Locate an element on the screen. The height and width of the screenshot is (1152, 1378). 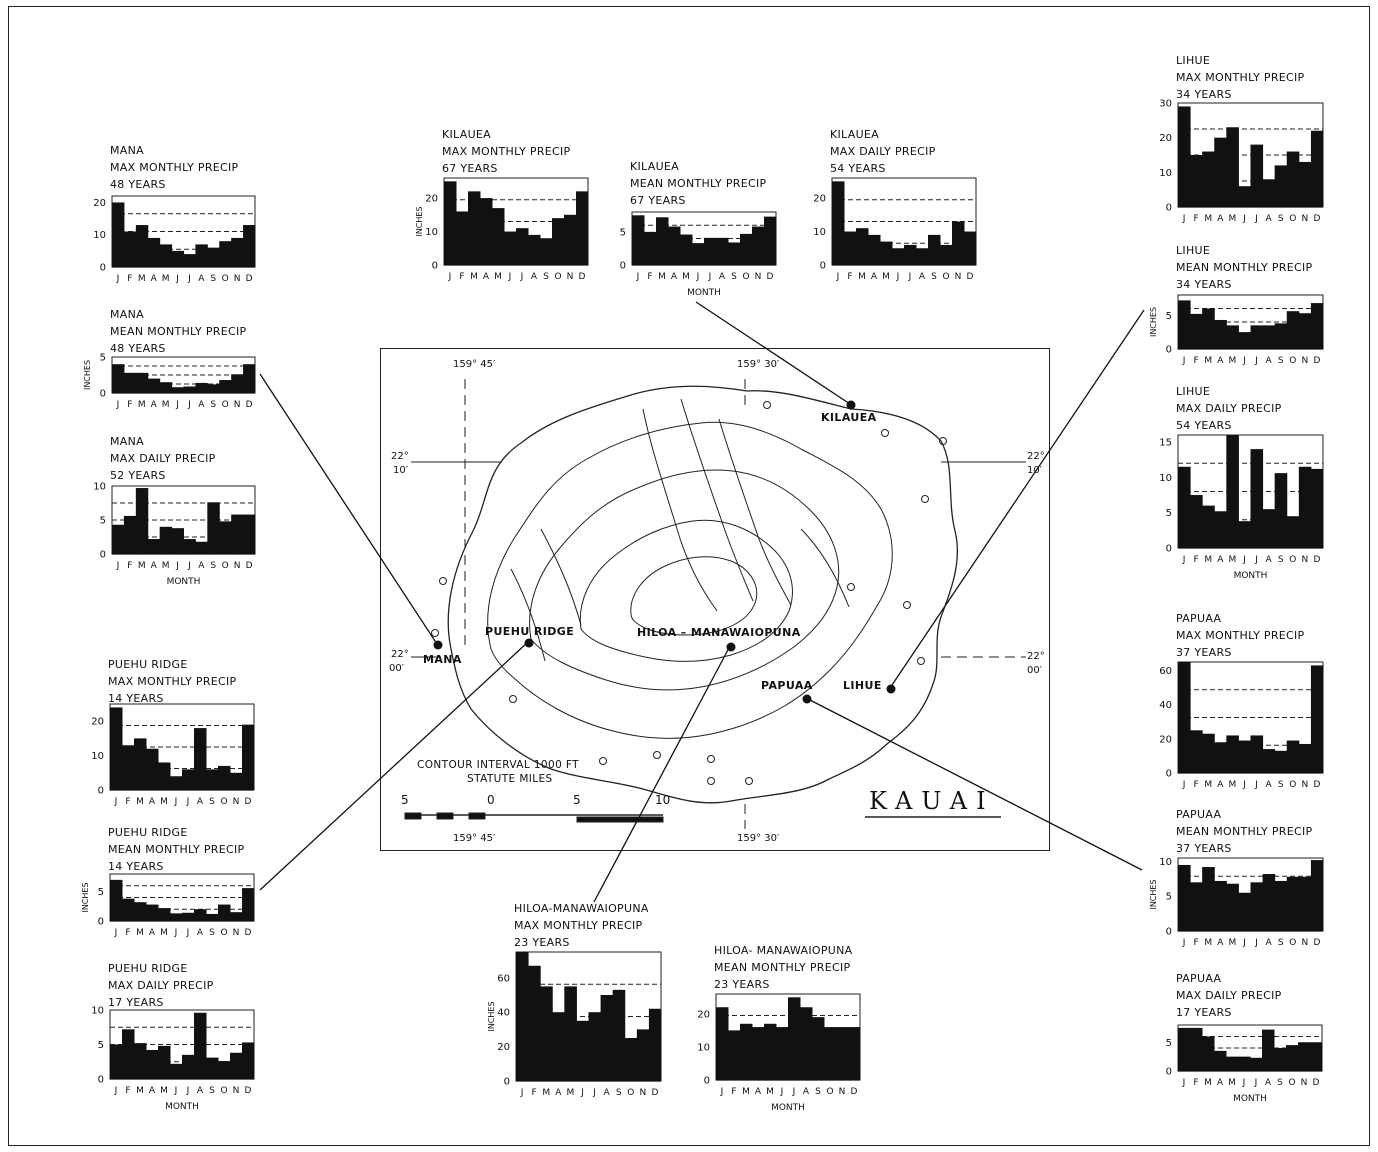
chart-title-line: LIHUE is located at coordinates (1193, 60).